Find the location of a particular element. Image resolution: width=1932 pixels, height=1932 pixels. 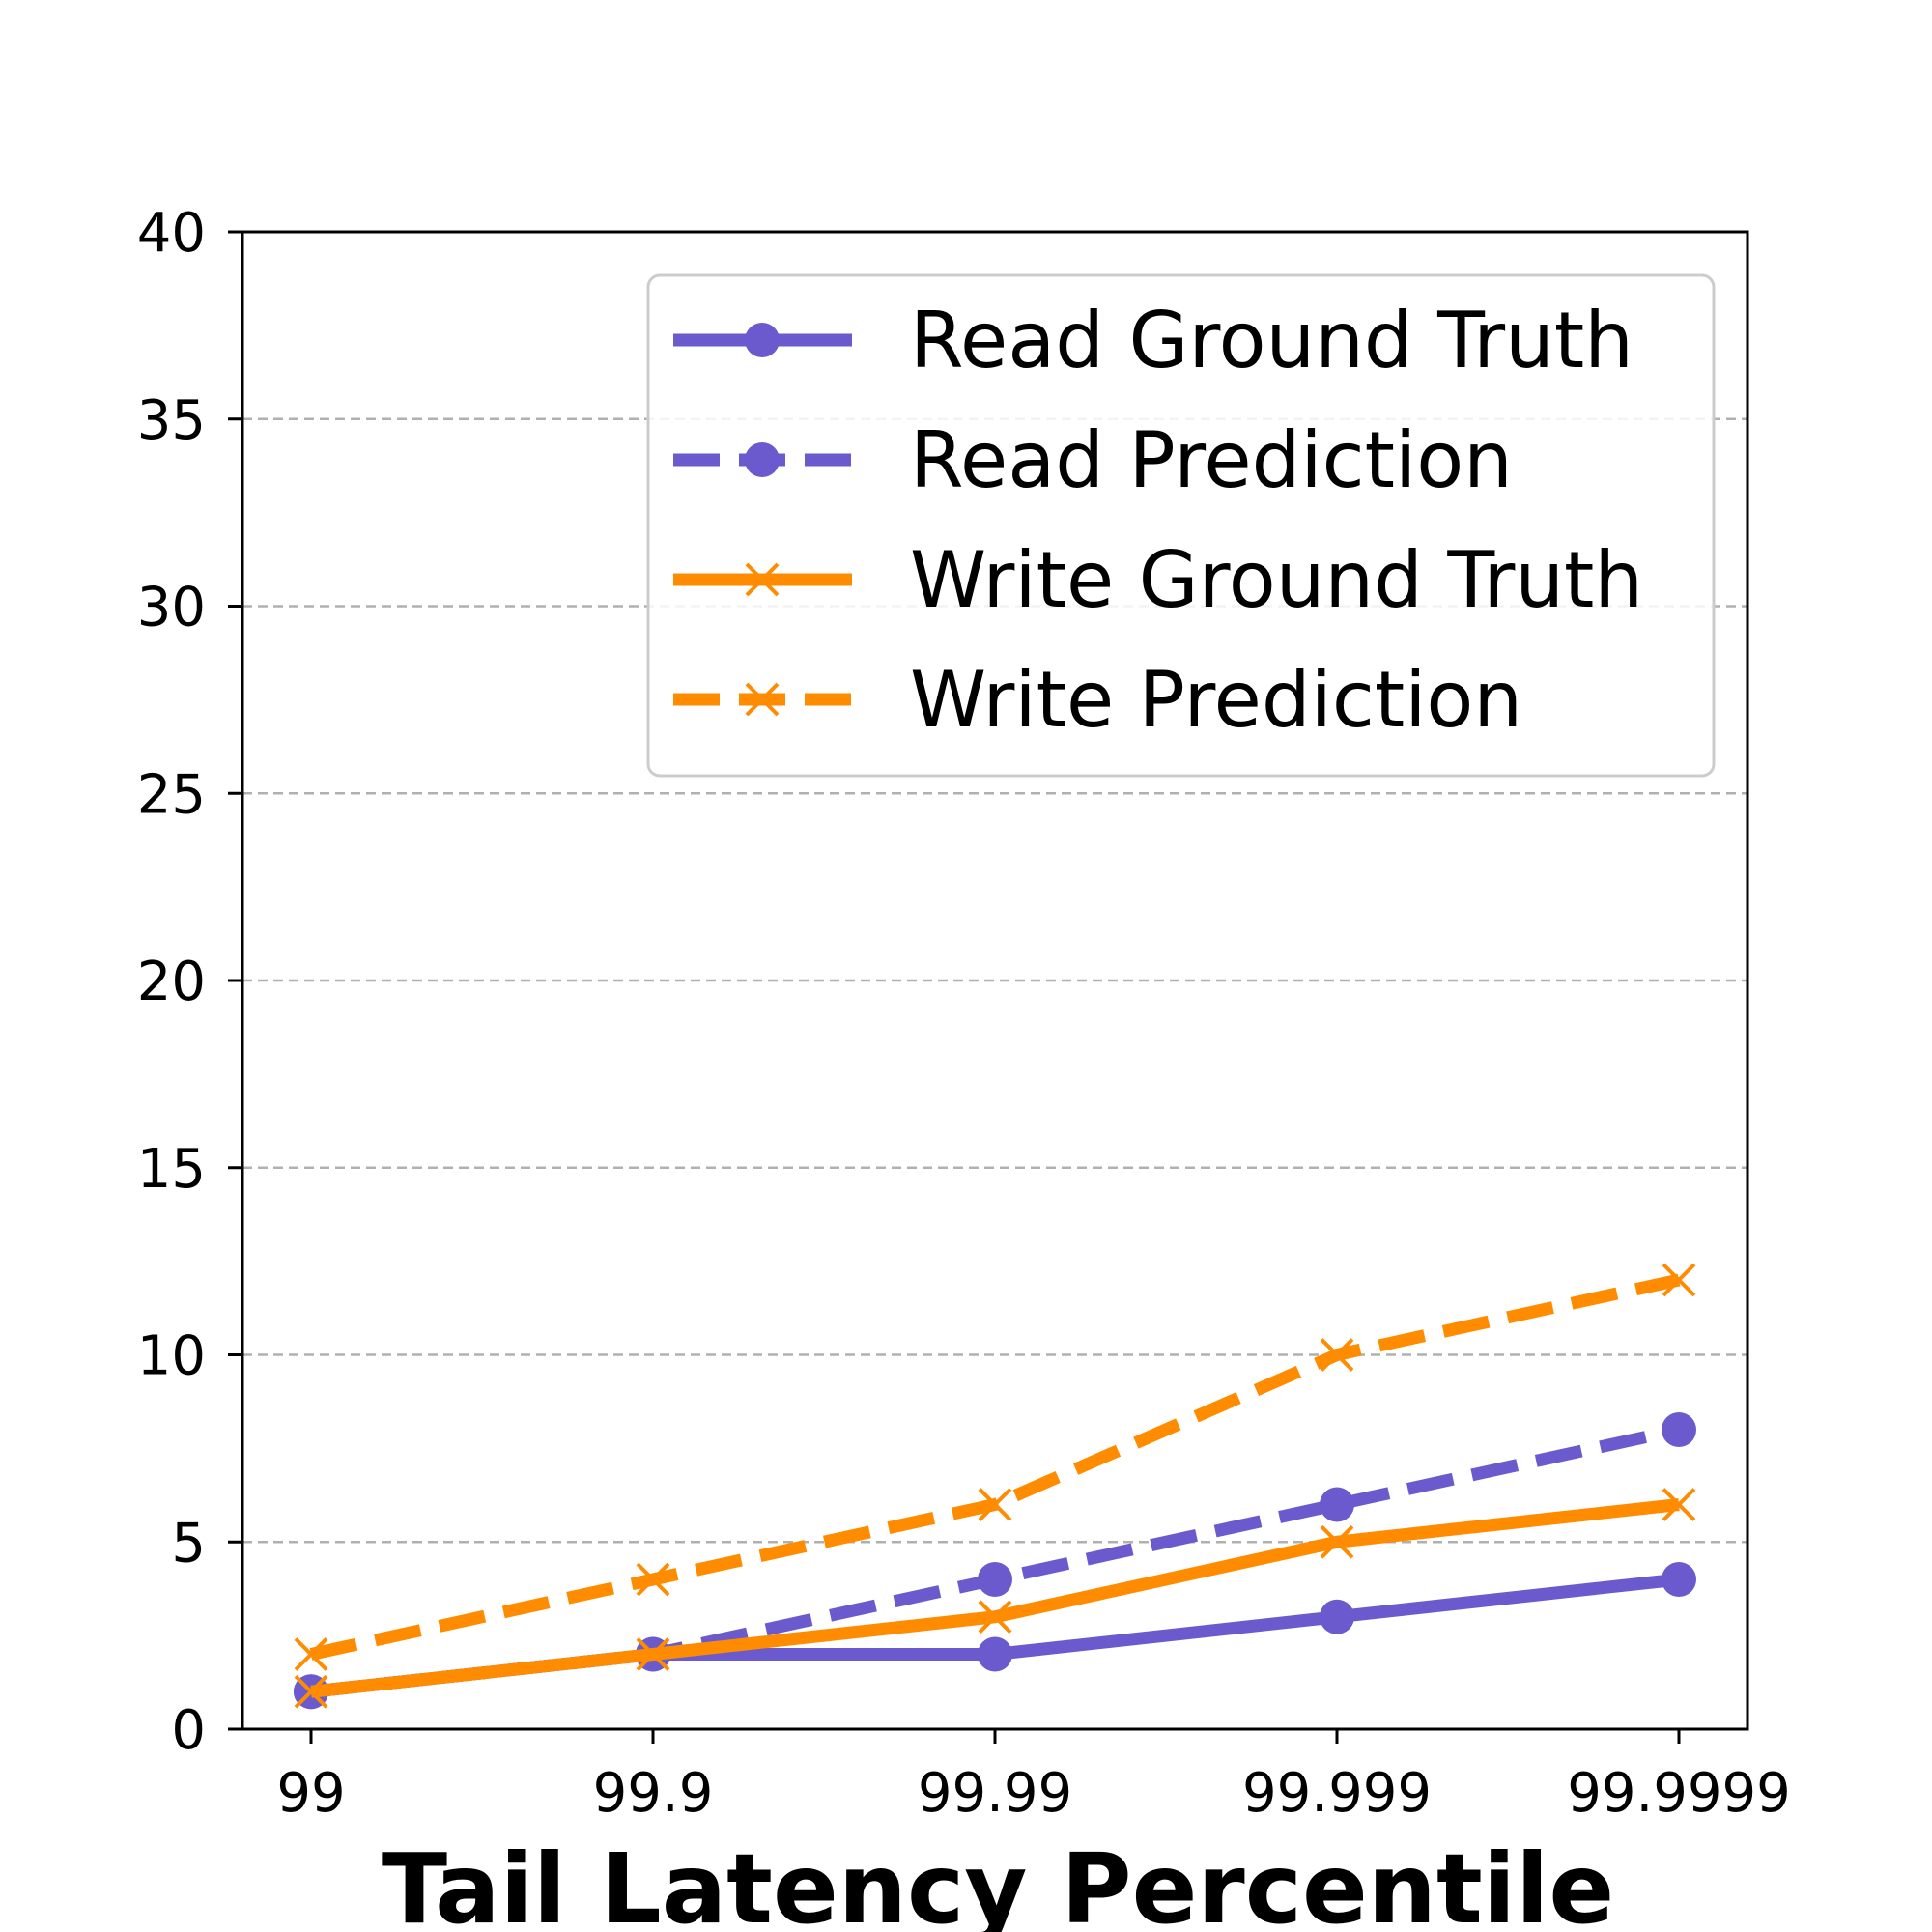

y-tick-label: 40 is located at coordinates (171, 233).